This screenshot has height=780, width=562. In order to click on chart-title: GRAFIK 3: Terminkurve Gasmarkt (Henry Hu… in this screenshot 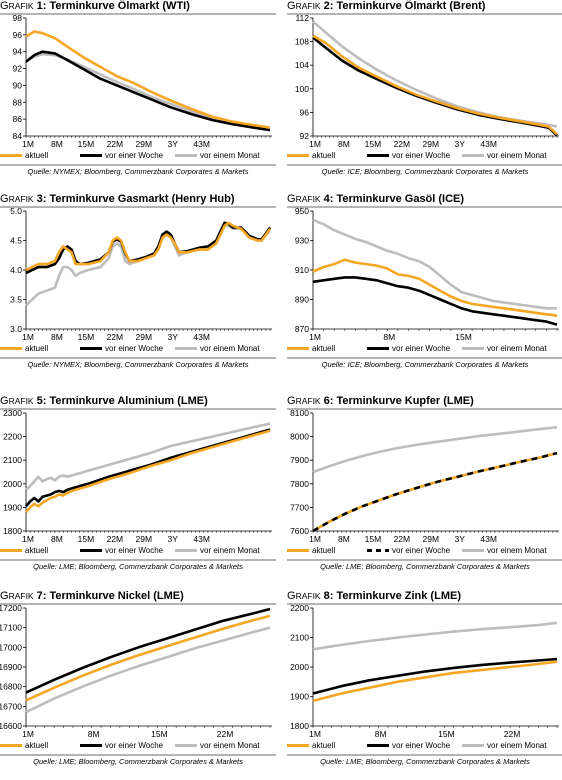, I will do `click(138, 199)`.